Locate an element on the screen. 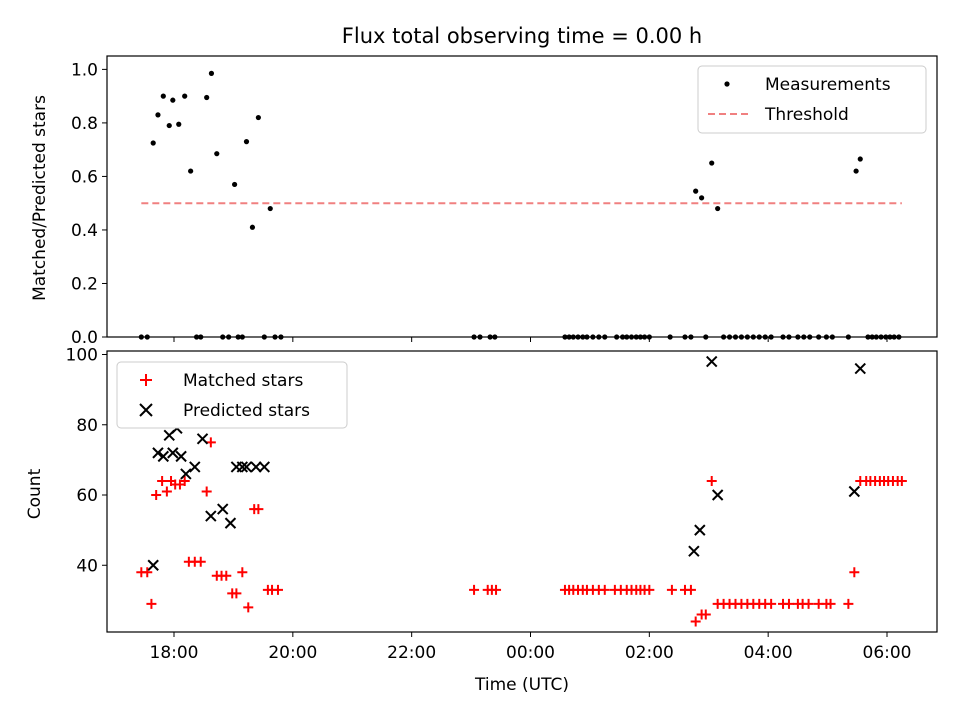 This screenshot has height=724, width=960. y-tick-label: 0.6 is located at coordinates (84, 177).